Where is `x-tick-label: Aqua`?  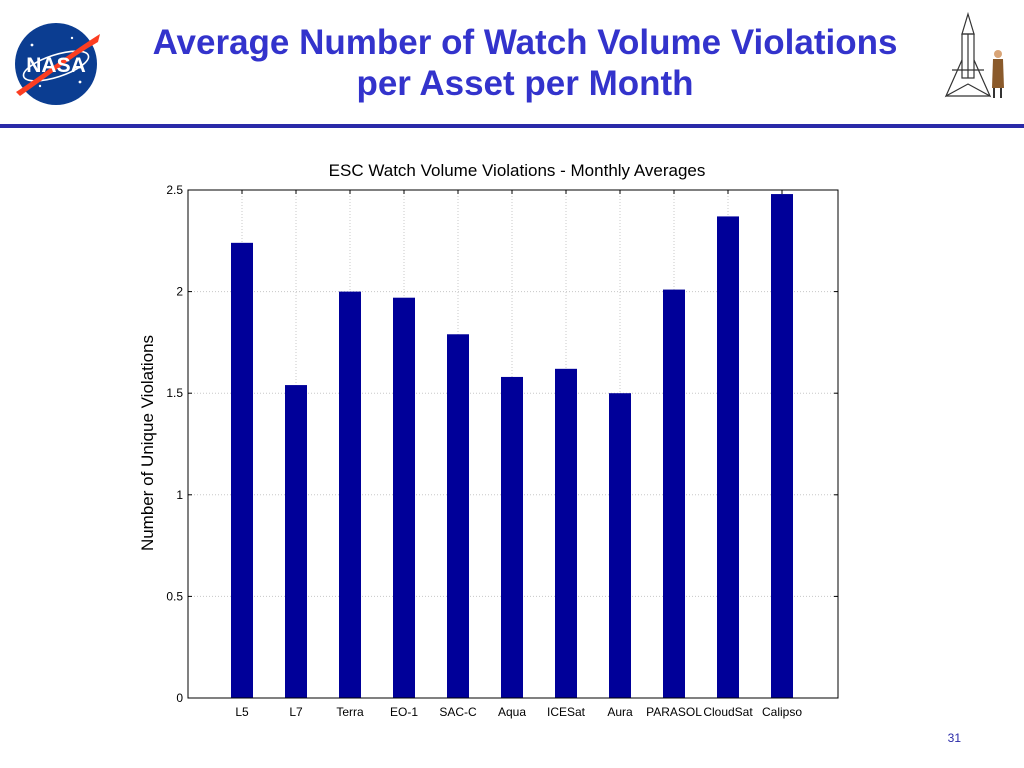
x-tick-label: Aqua is located at coordinates (512, 712).